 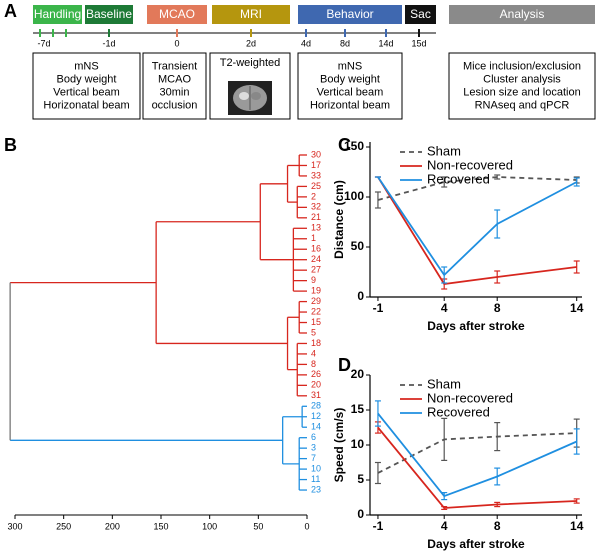 I want to click on leaf-label: 18, so click(x=316, y=343).